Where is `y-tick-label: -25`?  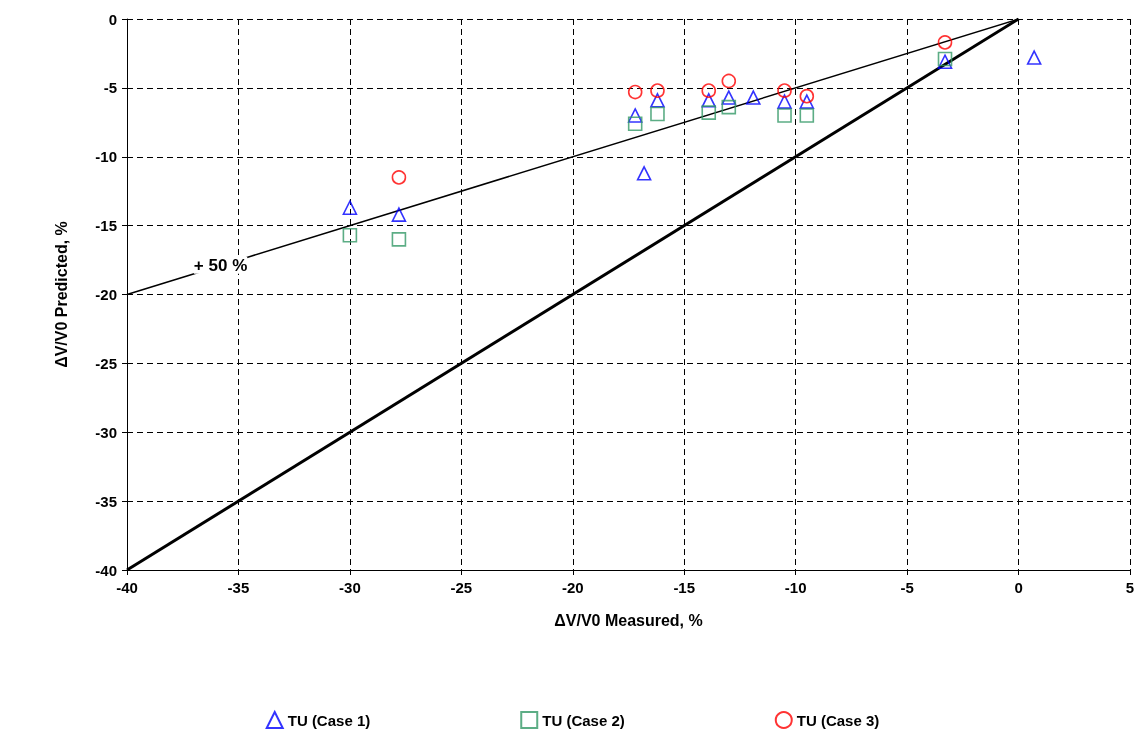 y-tick-label: -25 is located at coordinates (106, 363).